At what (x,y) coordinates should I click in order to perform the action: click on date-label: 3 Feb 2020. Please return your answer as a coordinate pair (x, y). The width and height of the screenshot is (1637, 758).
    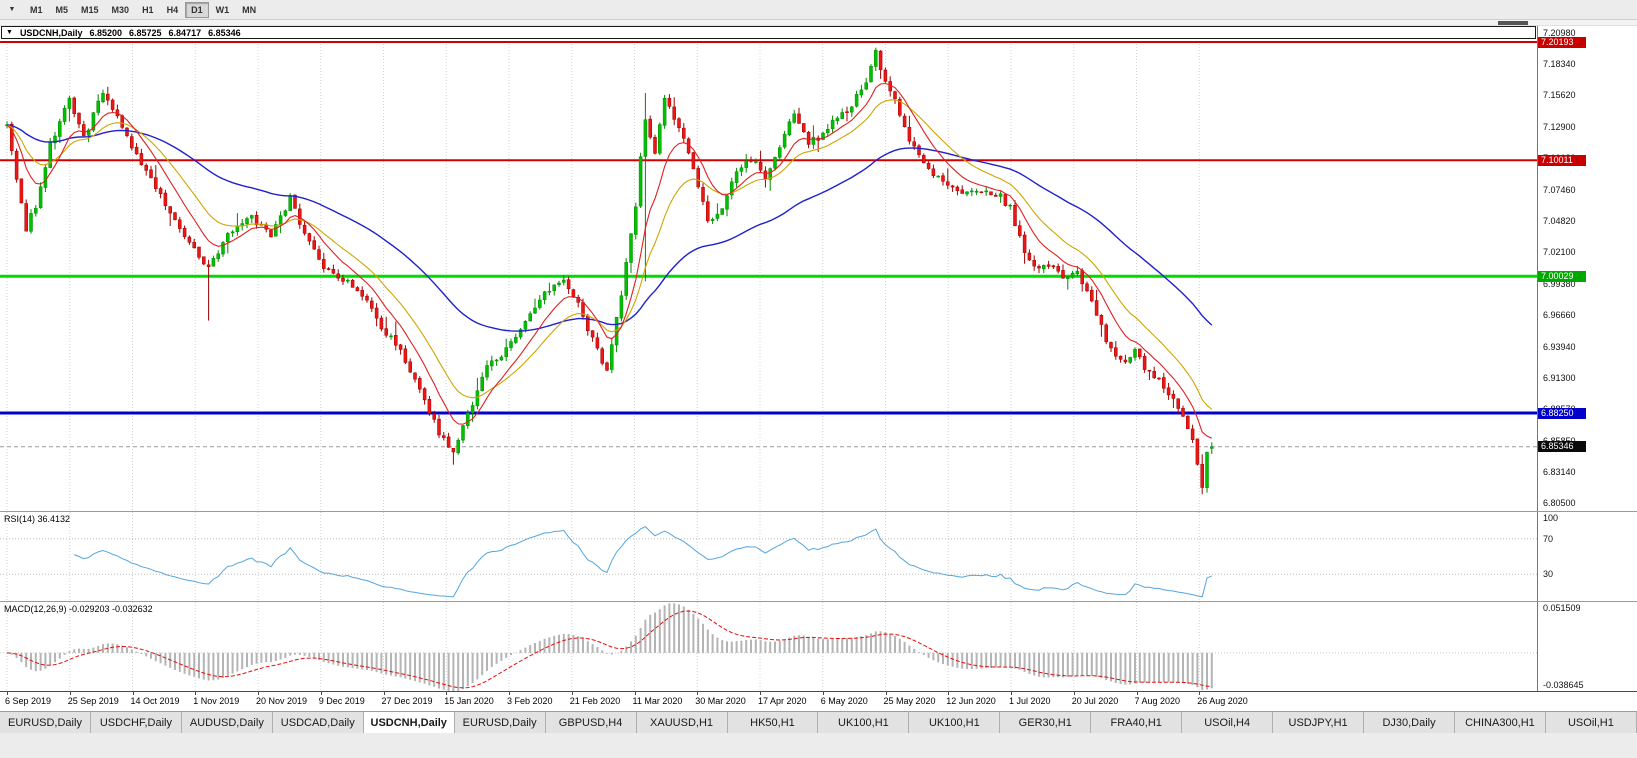
    Looking at the image, I should click on (530, 701).